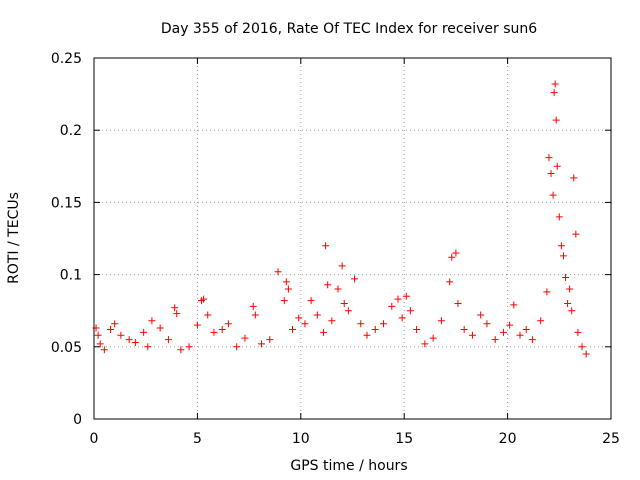 The image size is (640, 480). Describe the element at coordinates (197, 439) in the screenshot. I see `x-tick-label: 5` at that location.